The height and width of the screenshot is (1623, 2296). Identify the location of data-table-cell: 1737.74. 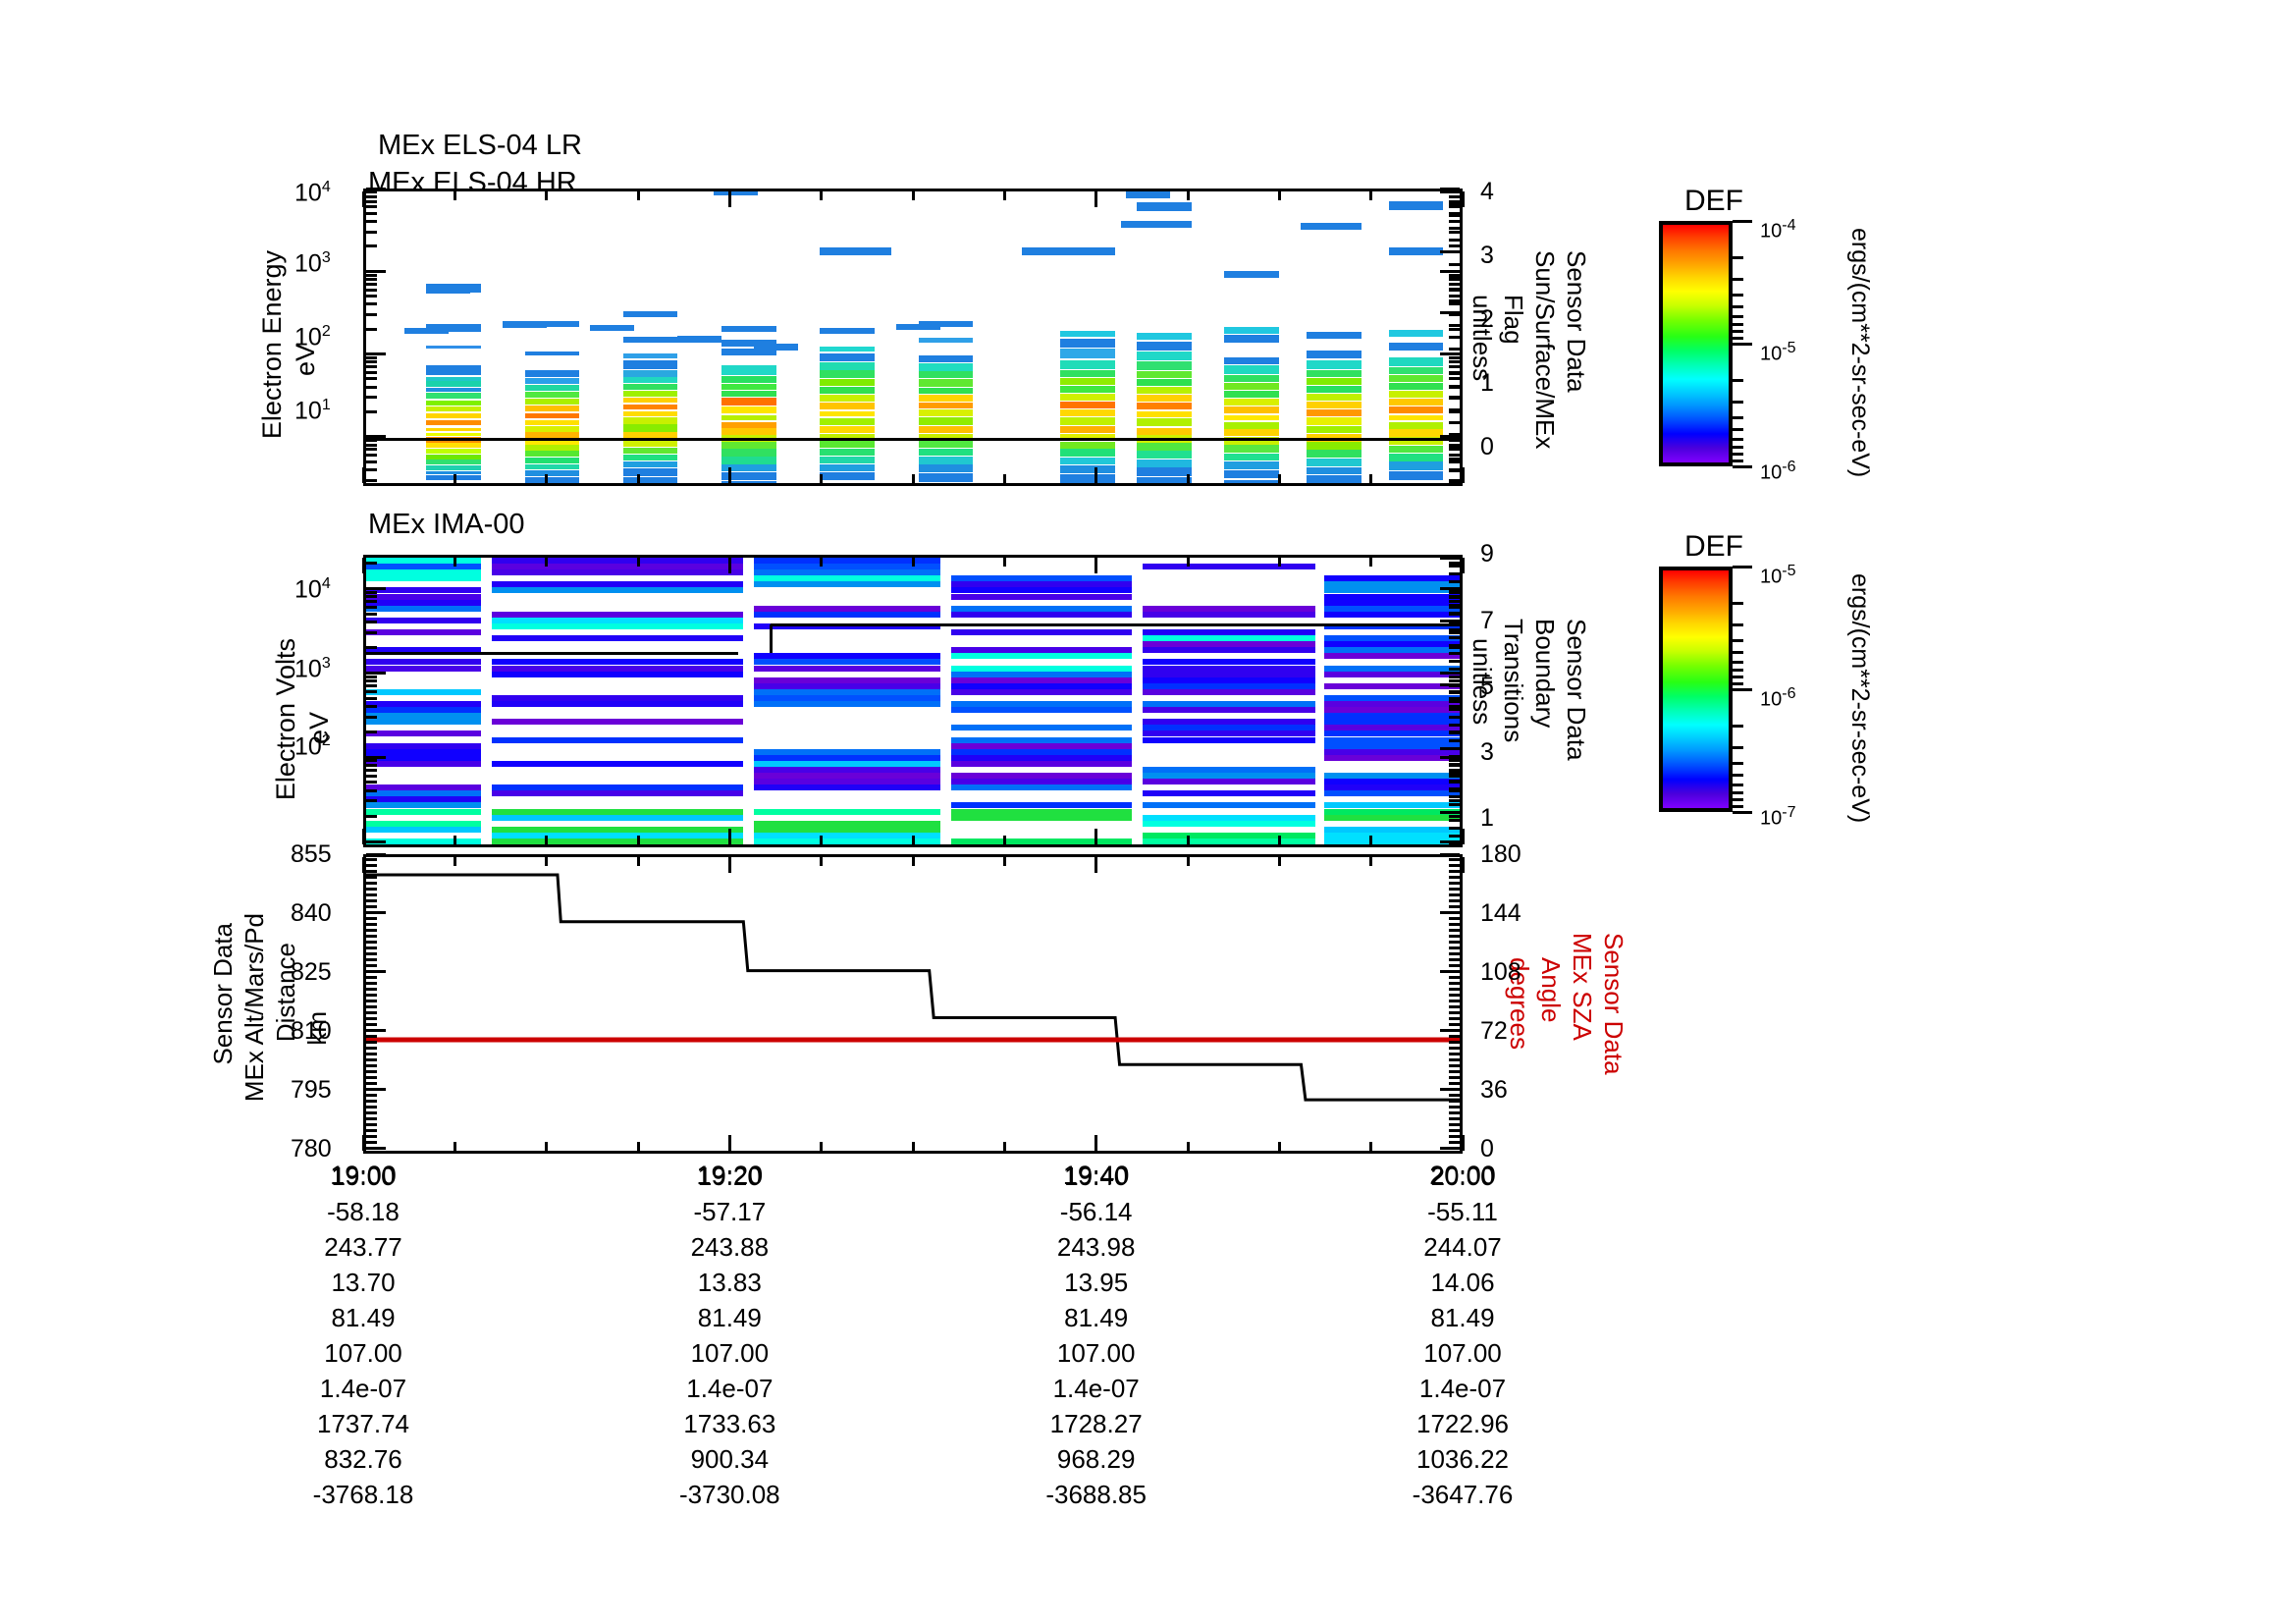
(363, 1424).